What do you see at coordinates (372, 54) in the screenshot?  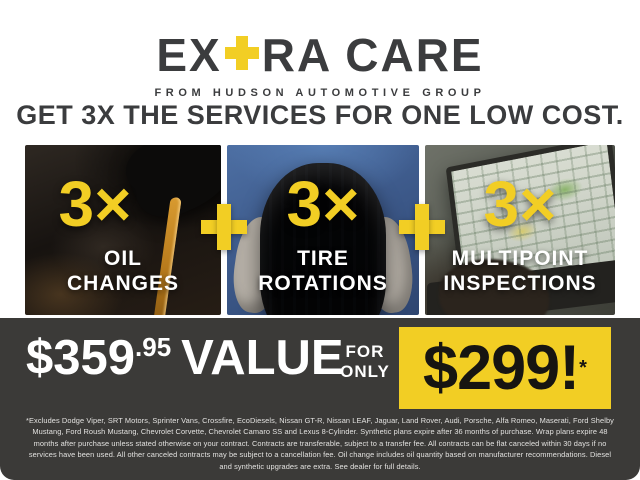 I see `logo-suffix: RA CARE` at bounding box center [372, 54].